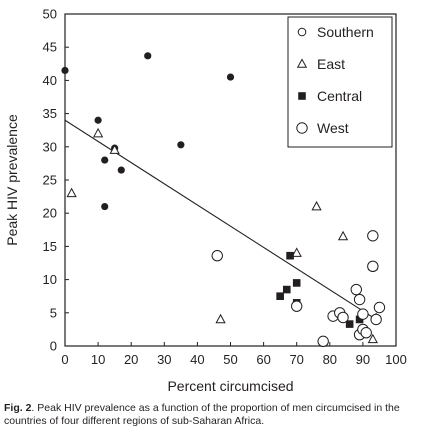  Describe the element at coordinates (50, 180) in the screenshot. I see `y-tick-label: 25` at that location.